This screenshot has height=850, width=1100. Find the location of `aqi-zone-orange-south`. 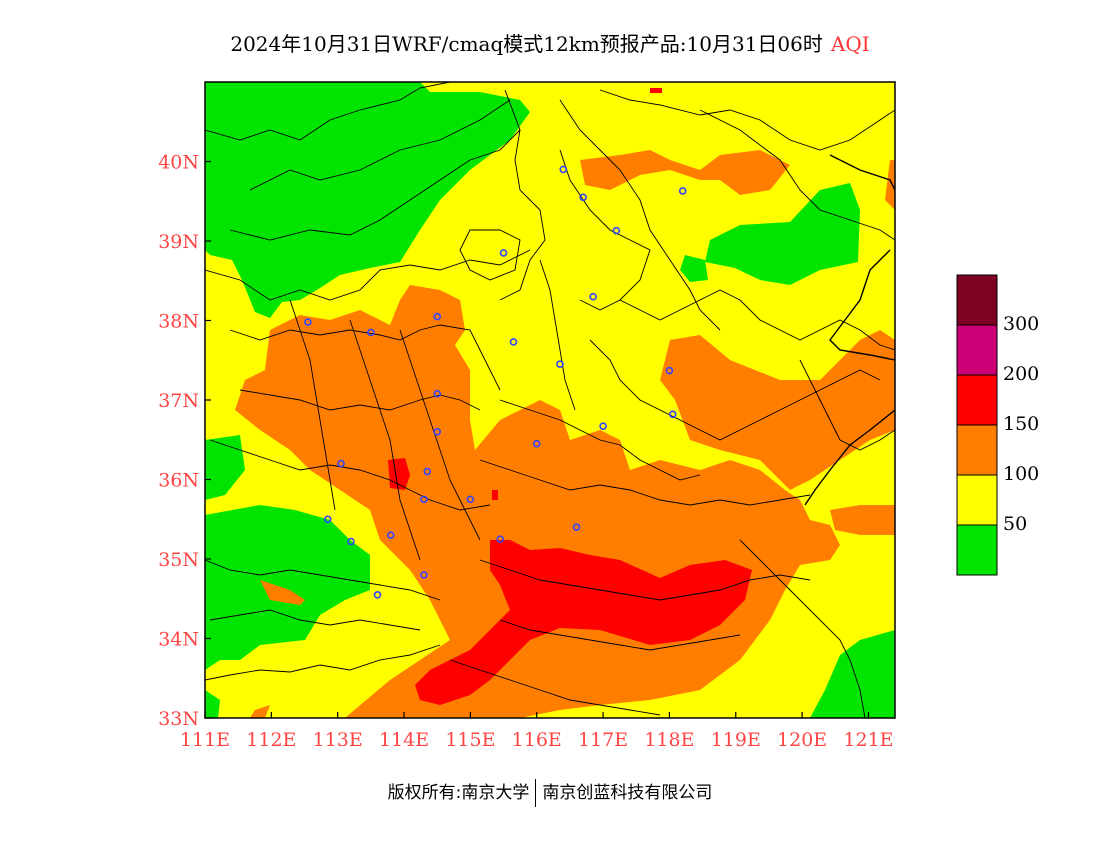

aqi-zone-orange-south is located at coordinates (260, 711).